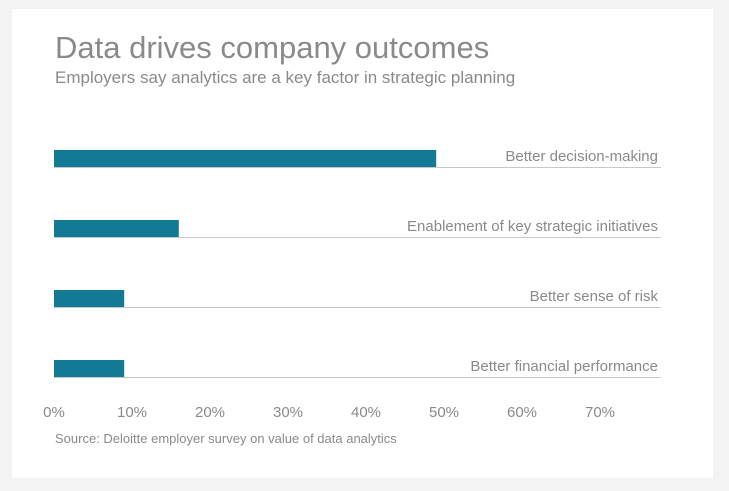  I want to click on category-label: Better decision-making, so click(581, 156).